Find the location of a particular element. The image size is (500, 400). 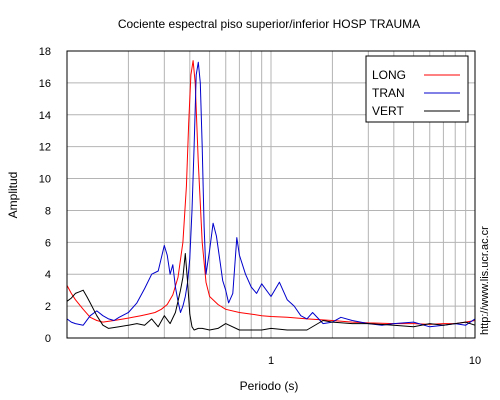

y-axis-label: Amplitud is located at coordinates (13, 195).